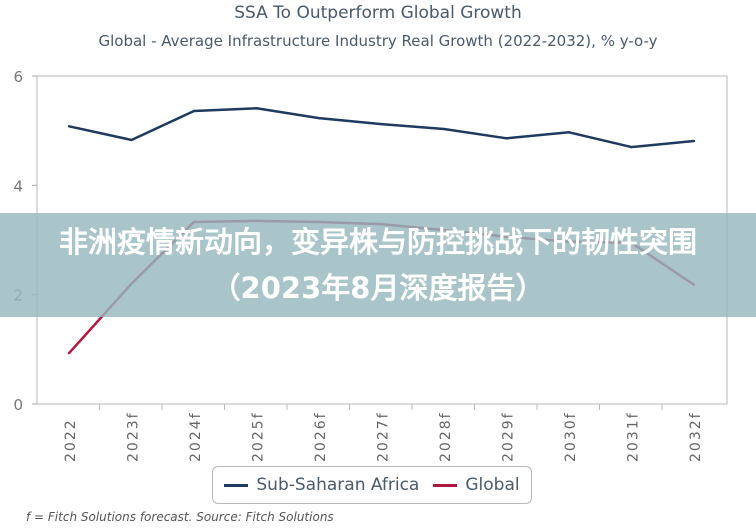 The image size is (756, 531). I want to click on x-tick-label: 2032f, so click(696, 436).